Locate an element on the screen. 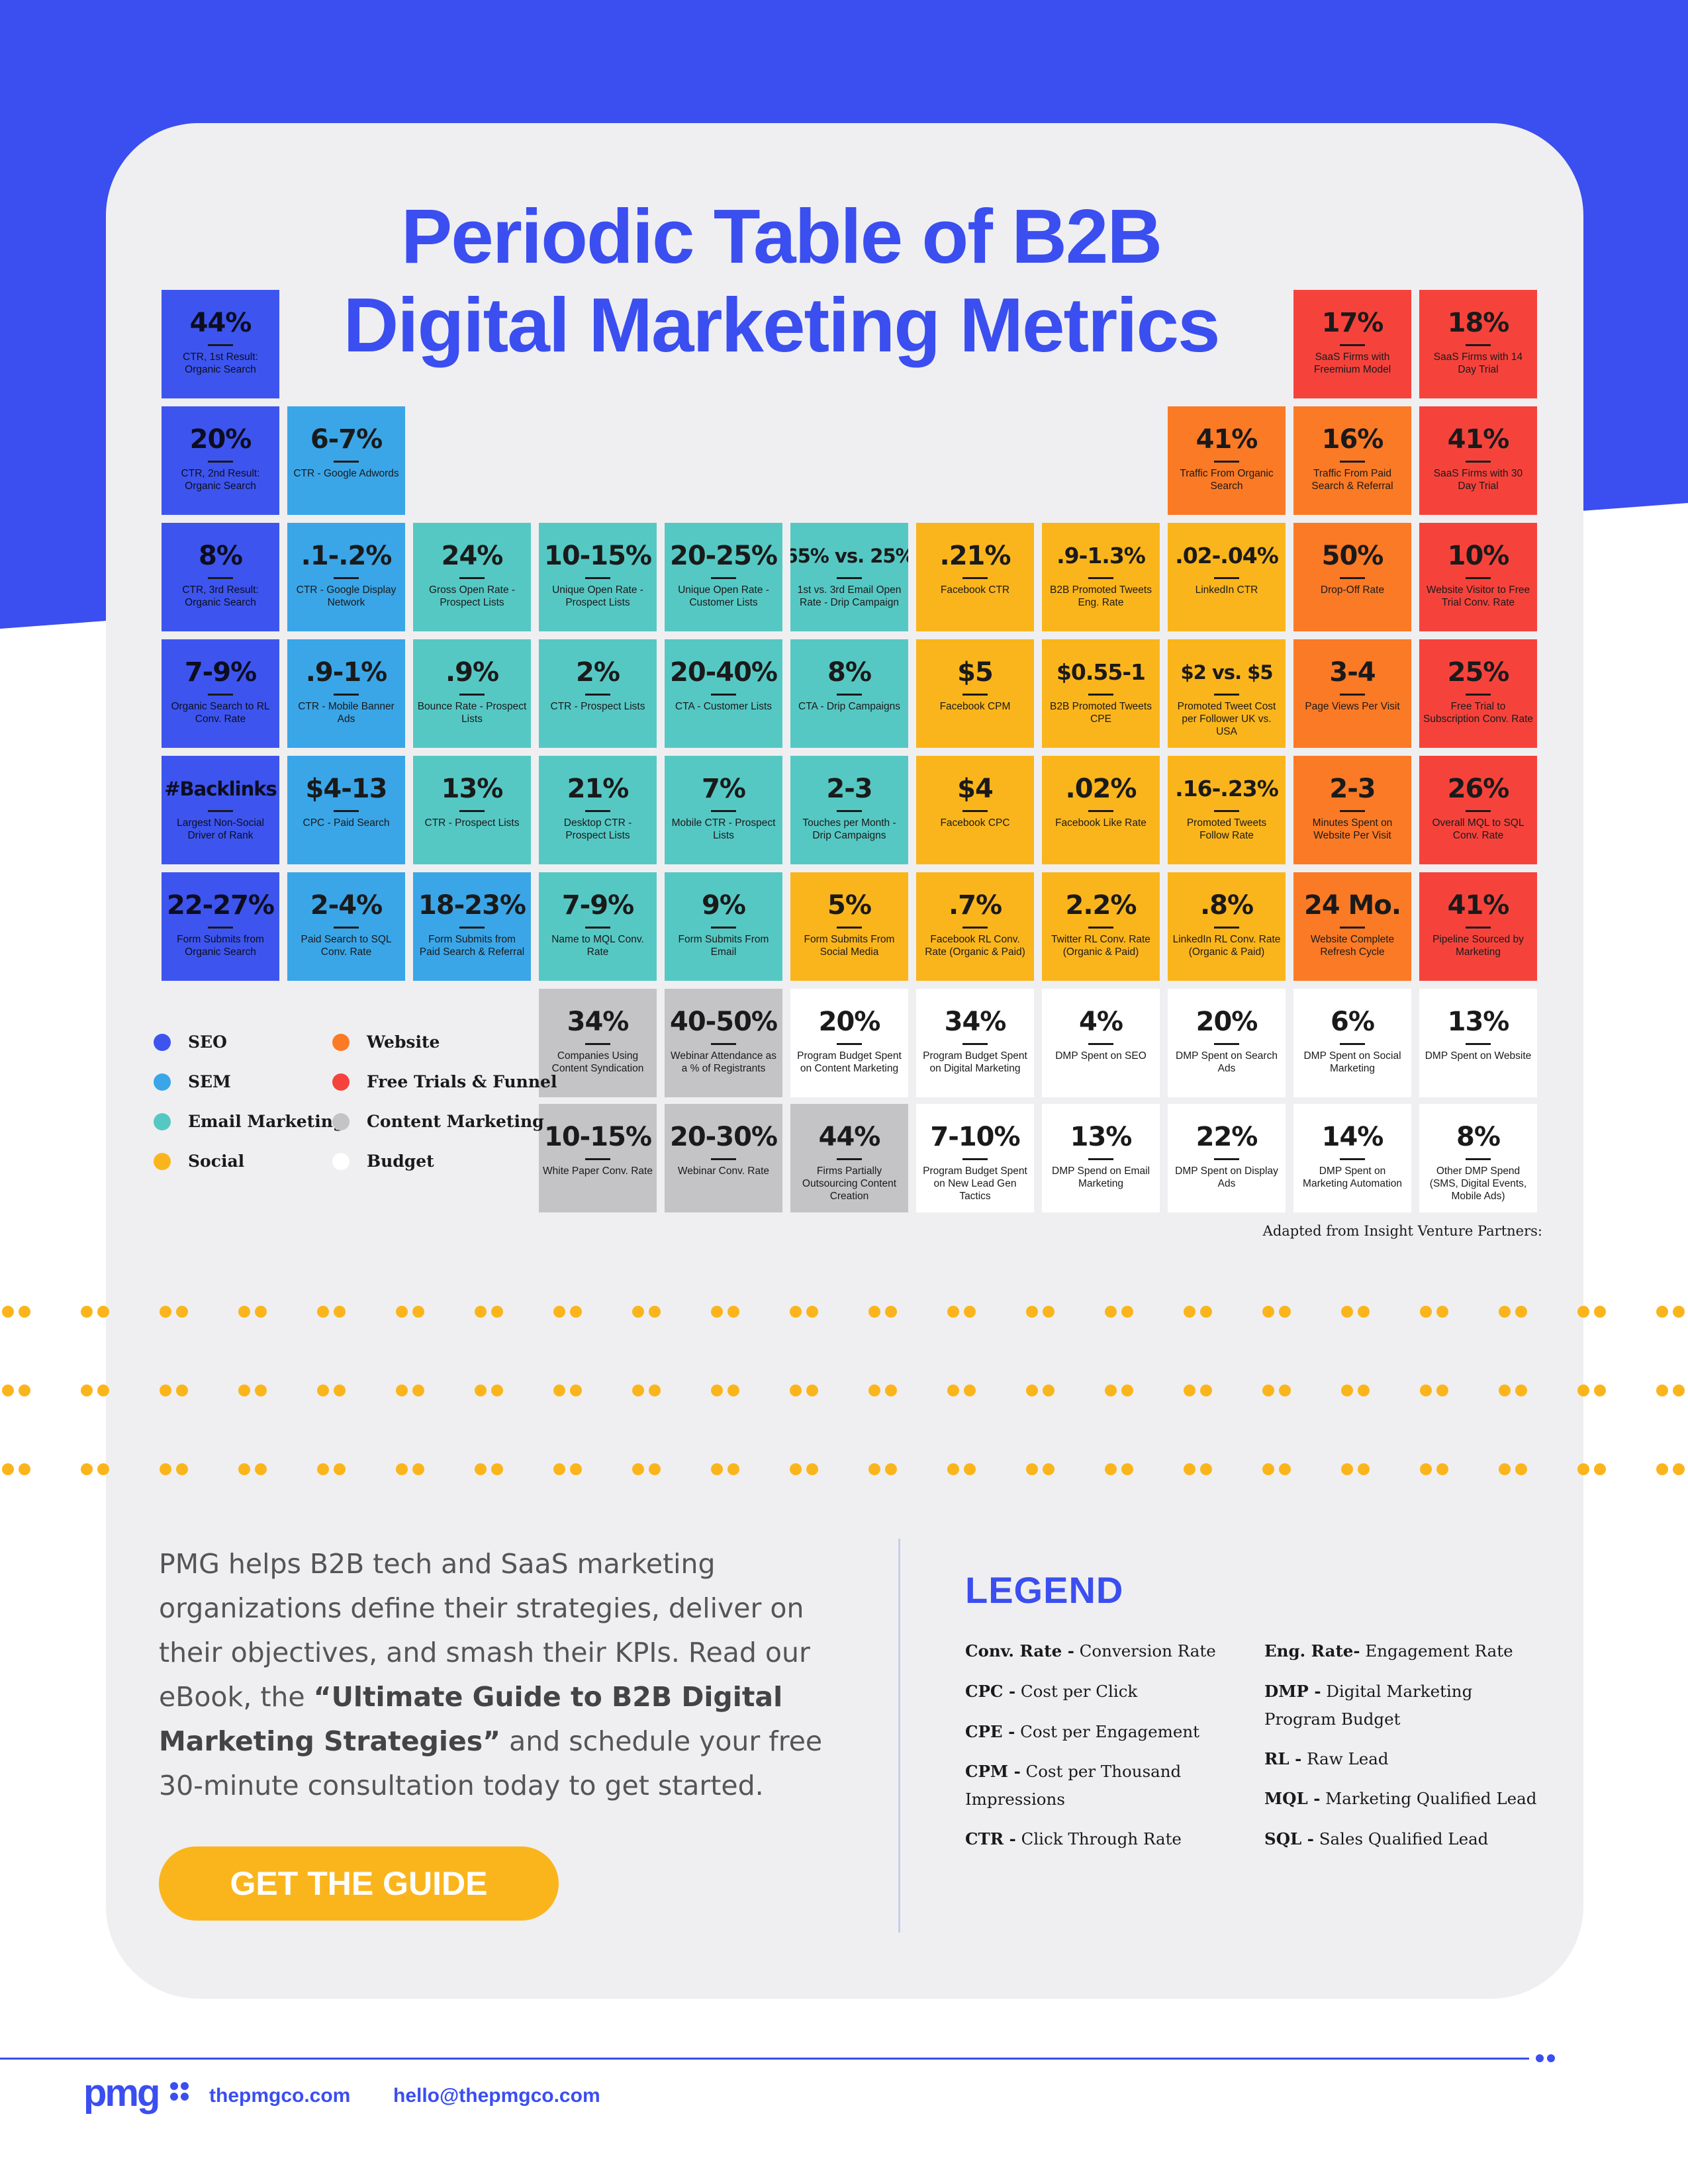 Image resolution: width=1688 pixels, height=2184 pixels. metric-label: DMP Spent on Marketing Automation is located at coordinates (1352, 1177).